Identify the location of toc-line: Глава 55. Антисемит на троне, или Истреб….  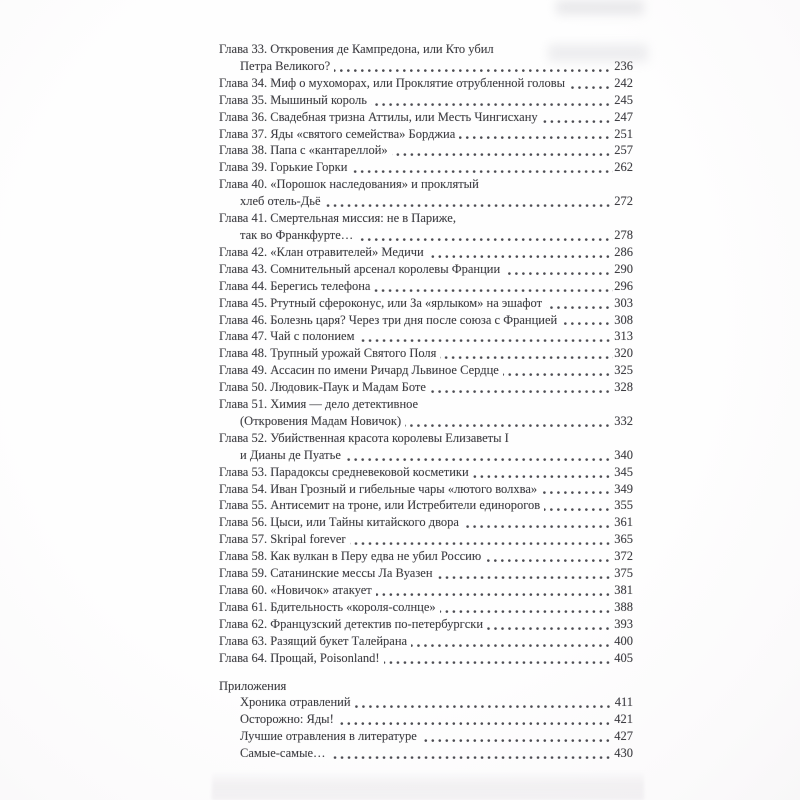
(426, 505).